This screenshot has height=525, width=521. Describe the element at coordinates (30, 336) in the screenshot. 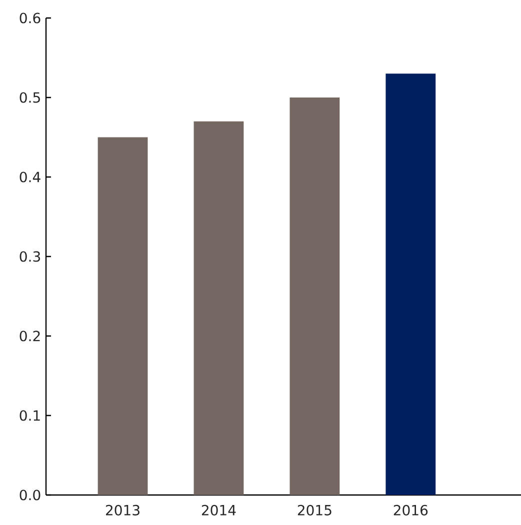

I see `y-tick-label: 0.2` at that location.